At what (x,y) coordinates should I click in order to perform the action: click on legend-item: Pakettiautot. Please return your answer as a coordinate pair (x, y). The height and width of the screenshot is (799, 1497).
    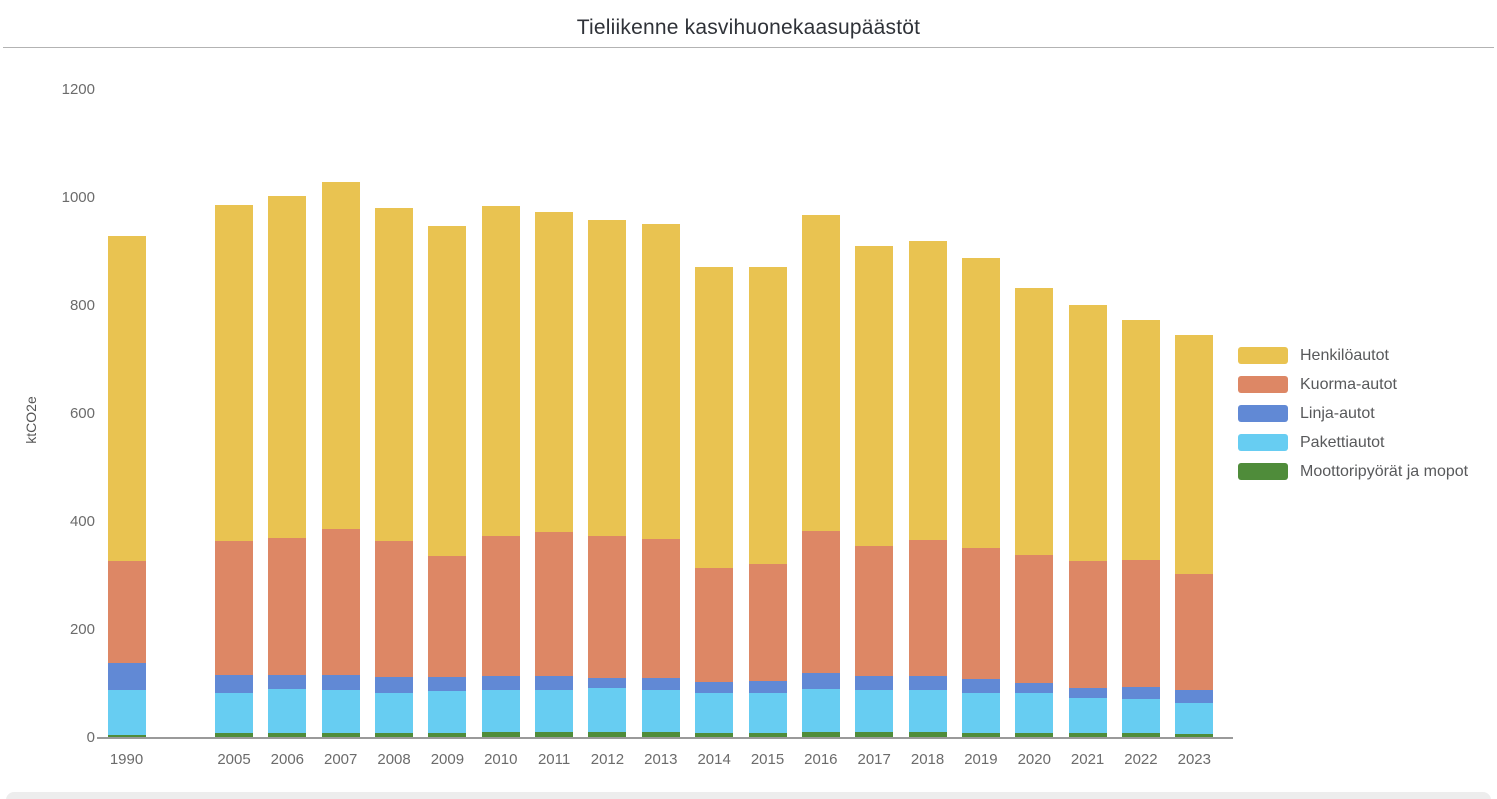
    Looking at the image, I should click on (1353, 442).